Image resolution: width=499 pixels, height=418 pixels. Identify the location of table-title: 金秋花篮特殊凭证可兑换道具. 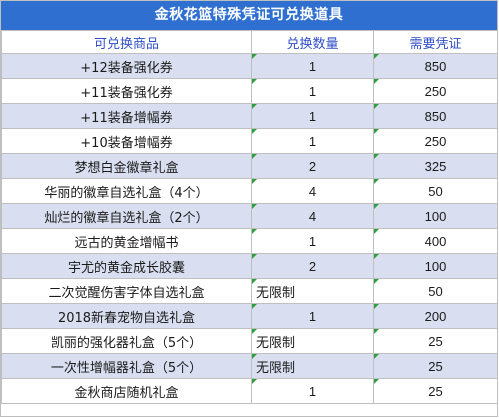
(249, 15).